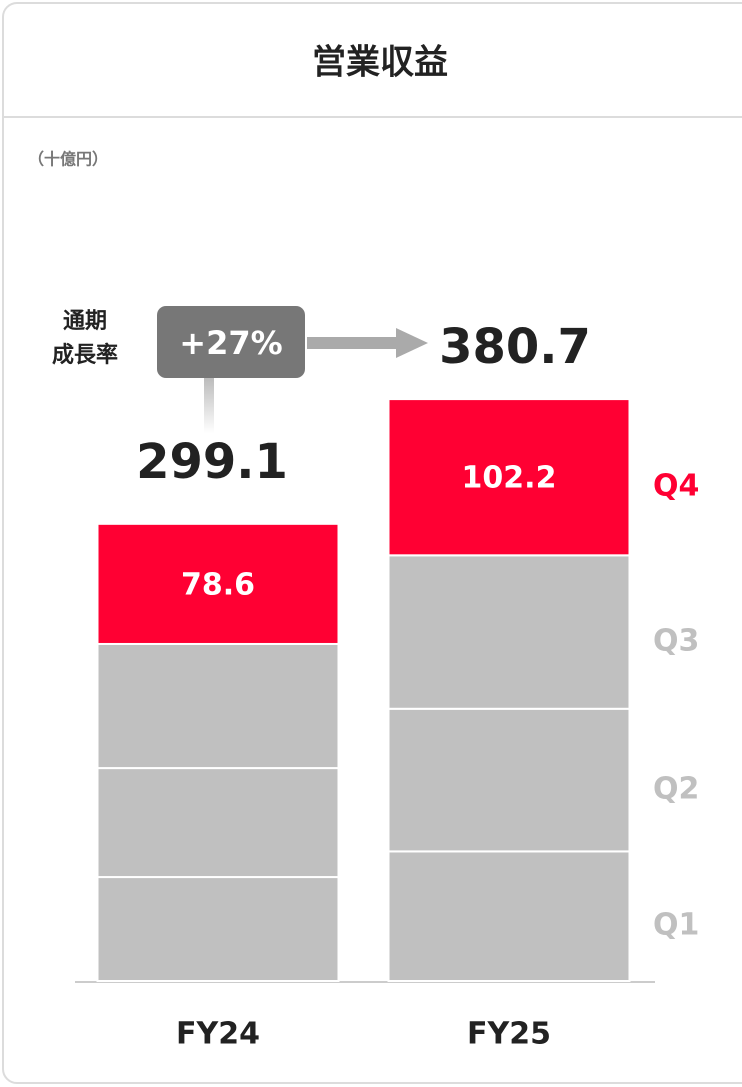  Describe the element at coordinates (209, 405) in the screenshot. I see `connector` at that location.